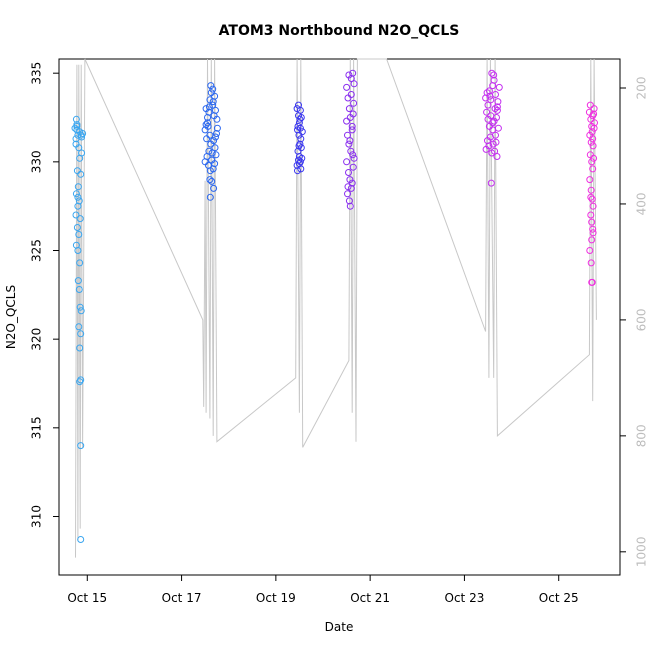 Image resolution: width=650 pixels, height=650 pixels. What do you see at coordinates (37, 250) in the screenshot?
I see `y-tick-label: 325` at bounding box center [37, 250].